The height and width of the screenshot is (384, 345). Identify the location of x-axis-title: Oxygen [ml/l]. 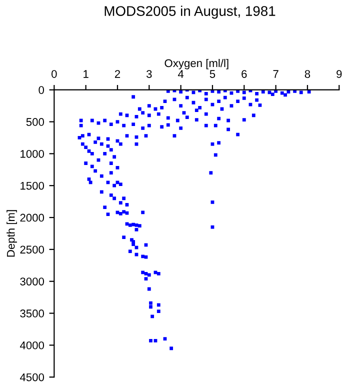
(196, 64).